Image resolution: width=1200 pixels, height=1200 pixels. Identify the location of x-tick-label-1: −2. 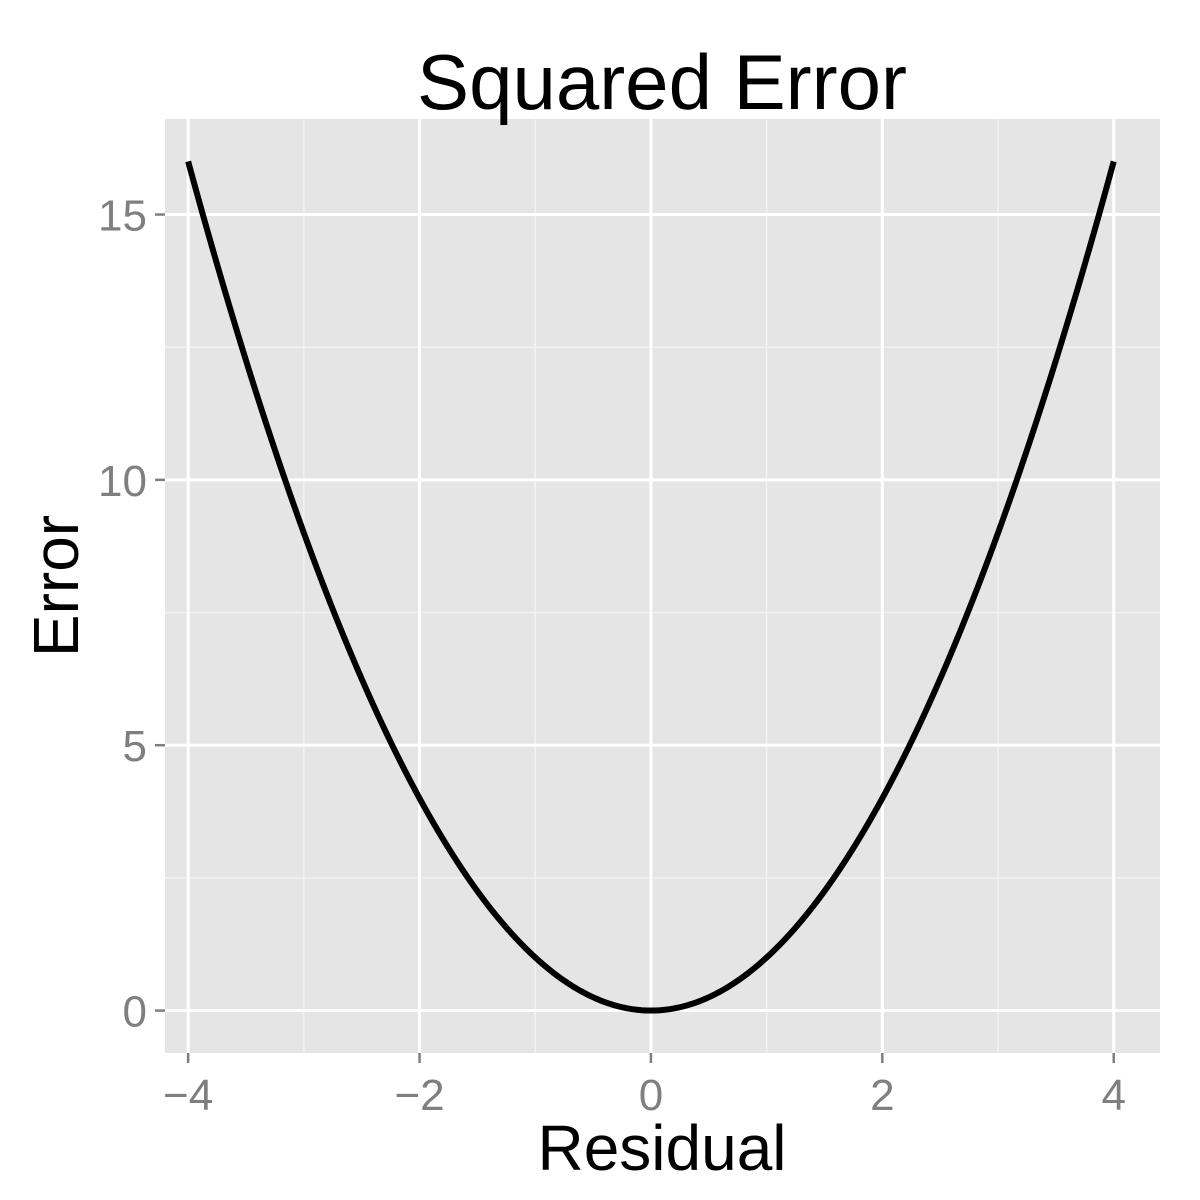
(419, 1095).